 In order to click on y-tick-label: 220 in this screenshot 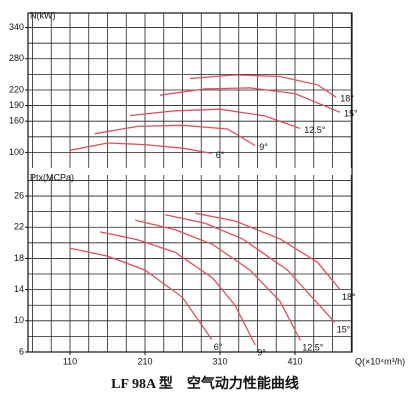, I will do `click(16, 89)`.